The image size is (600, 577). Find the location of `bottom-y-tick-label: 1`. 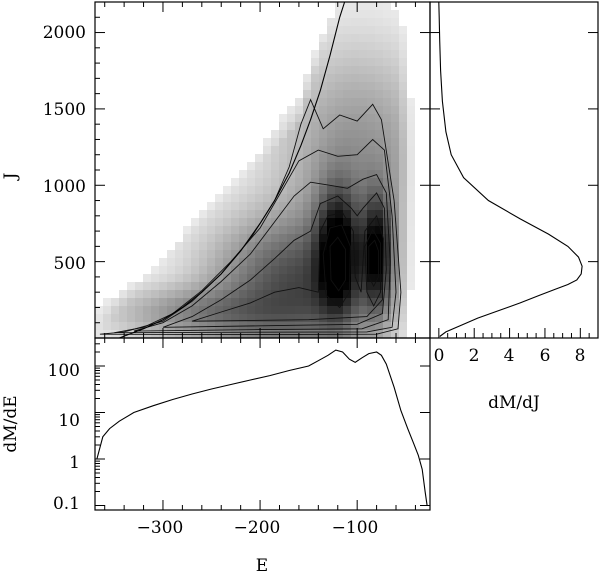

bottom-y-tick-label: 1 is located at coordinates (74, 463).